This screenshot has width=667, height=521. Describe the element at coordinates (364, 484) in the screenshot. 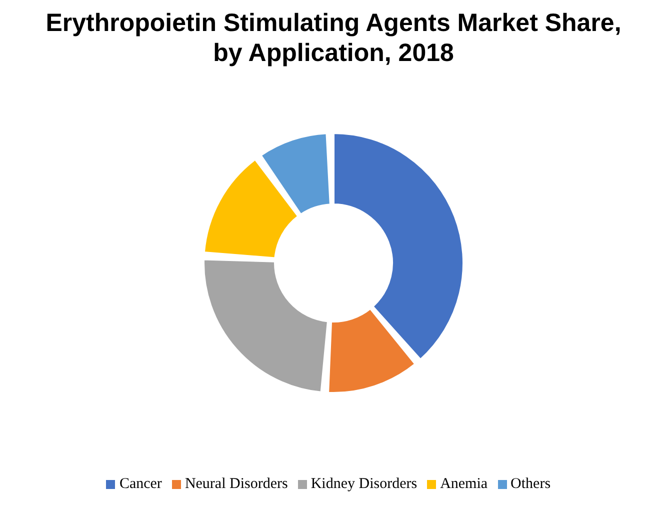

I see `legend-label: Kidney Disorders` at that location.